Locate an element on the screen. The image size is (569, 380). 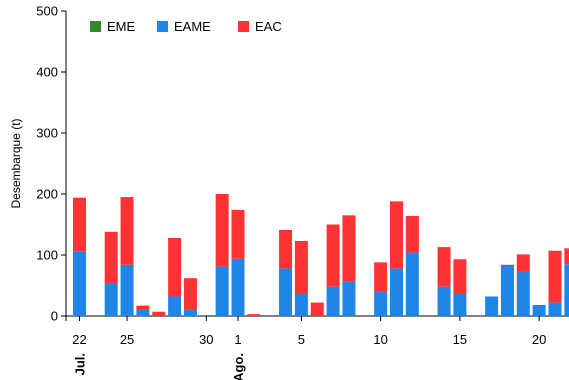
x-tick-label: 30 is located at coordinates (206, 339).